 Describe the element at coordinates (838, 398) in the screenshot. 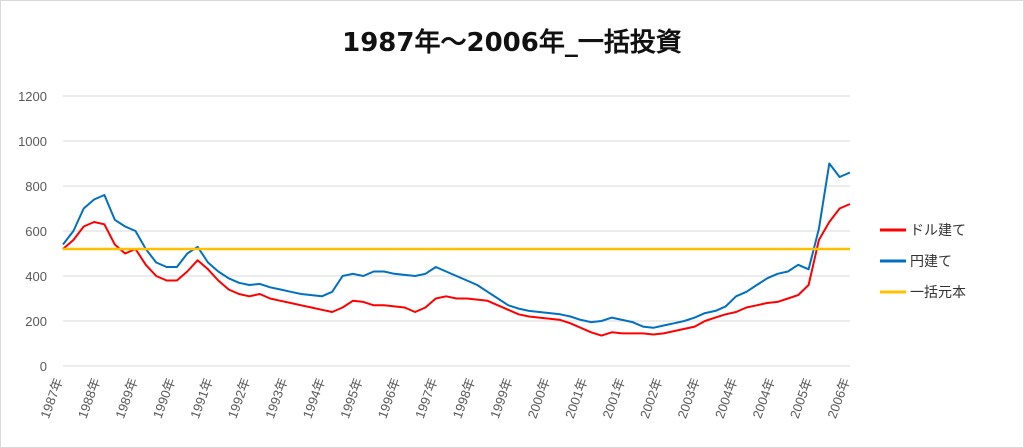

I see `x-tick-label: 2006年` at that location.